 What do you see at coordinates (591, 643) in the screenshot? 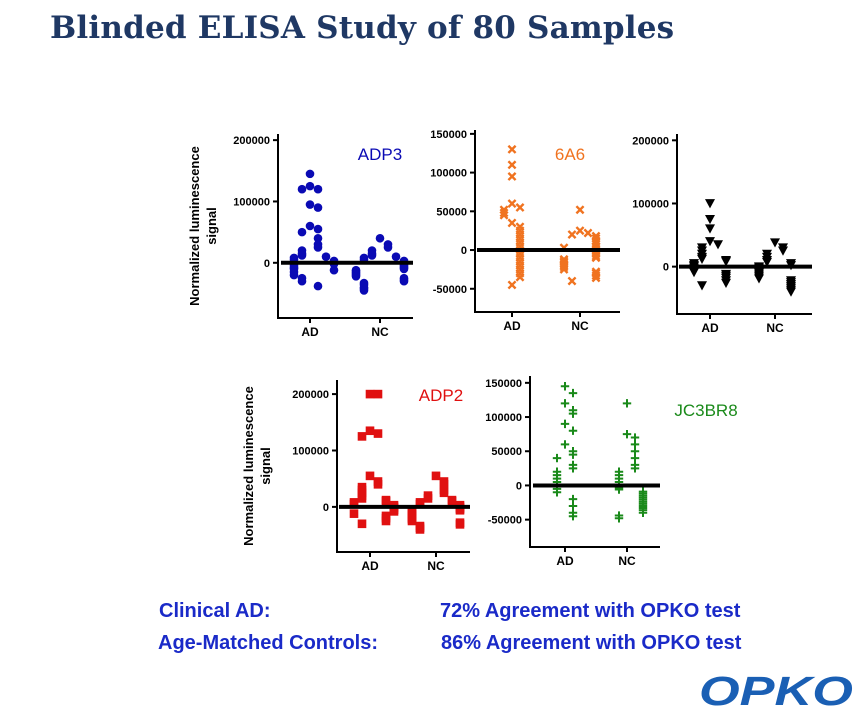
I see `summary-controls-value: 86% Agreement with OPKO test` at bounding box center [591, 643].